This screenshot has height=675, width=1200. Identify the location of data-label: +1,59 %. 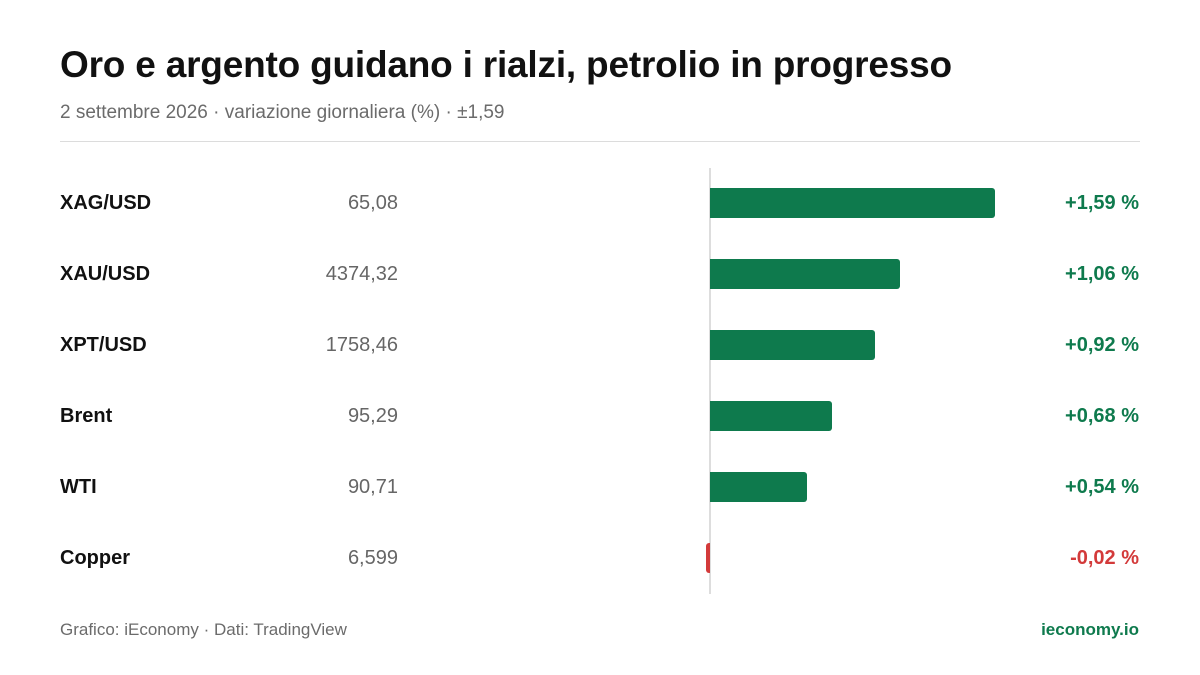
(1102, 203).